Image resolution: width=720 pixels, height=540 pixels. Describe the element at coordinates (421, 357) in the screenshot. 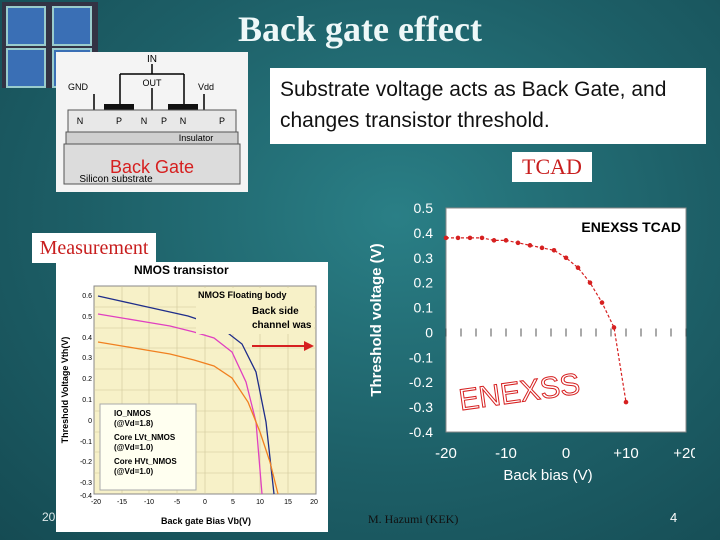

I see `tcad-y-tick-label: -0.1` at that location.